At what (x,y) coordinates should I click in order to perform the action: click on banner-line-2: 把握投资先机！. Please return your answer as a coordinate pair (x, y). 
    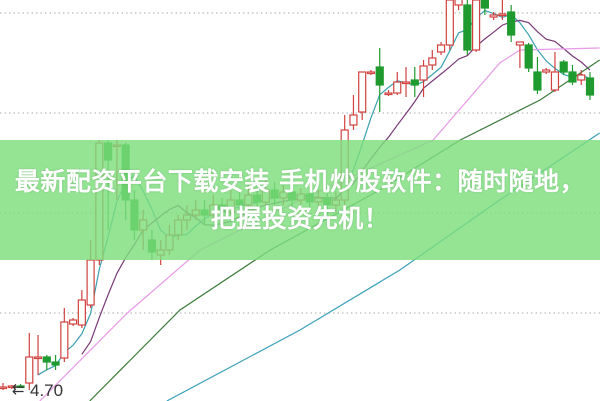
    Looking at the image, I should click on (300, 218).